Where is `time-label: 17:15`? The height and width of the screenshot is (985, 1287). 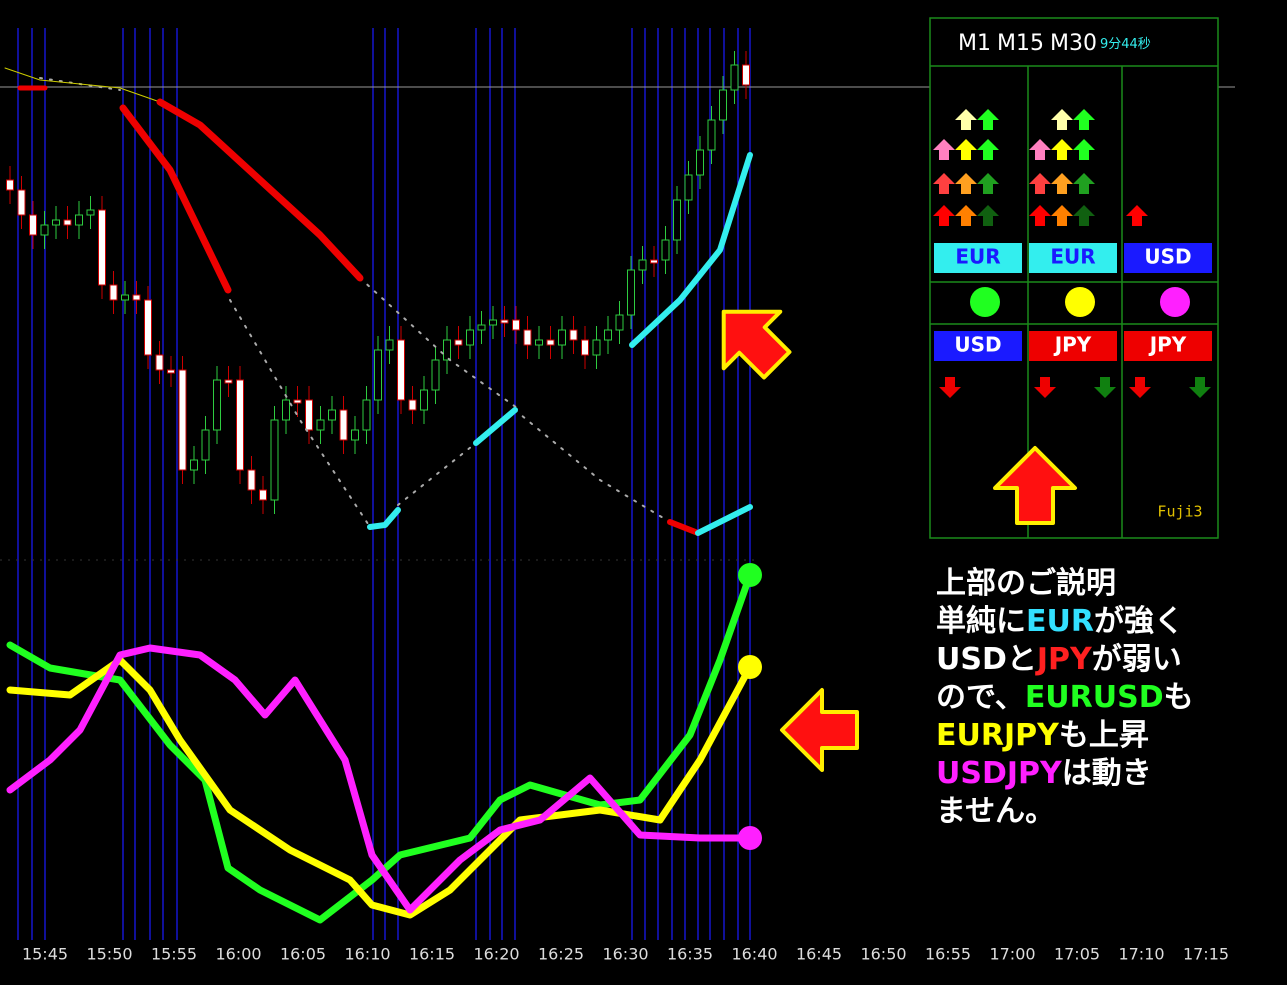 time-label: 17:15 is located at coordinates (1206, 954).